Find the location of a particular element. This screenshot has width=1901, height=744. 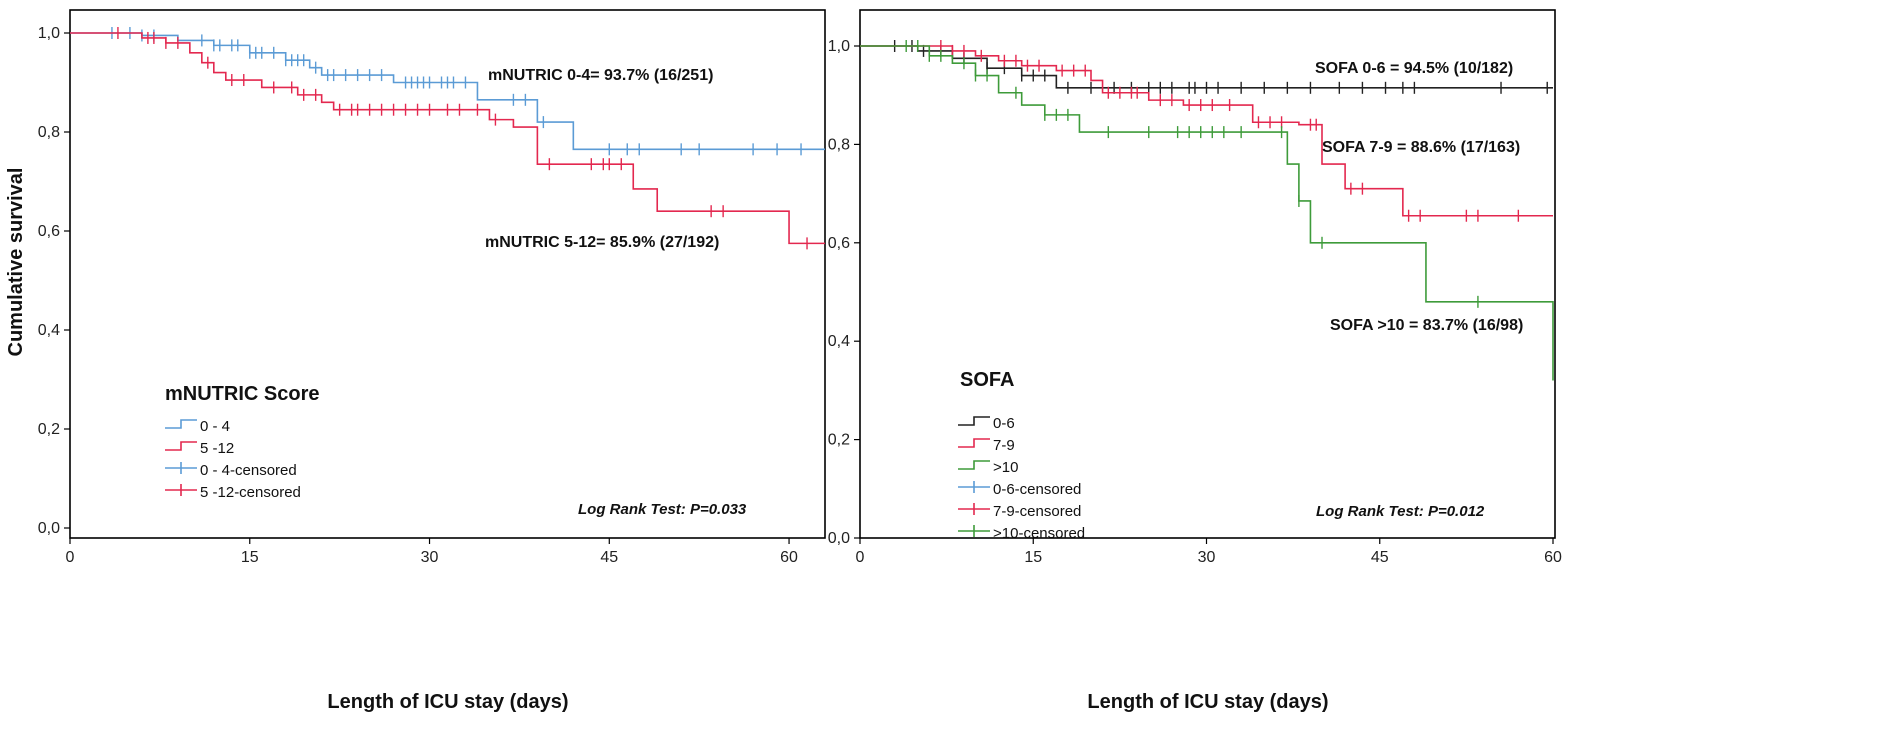

log-rank-text: Log Rank Test: P=0.033 is located at coordinates (662, 509).